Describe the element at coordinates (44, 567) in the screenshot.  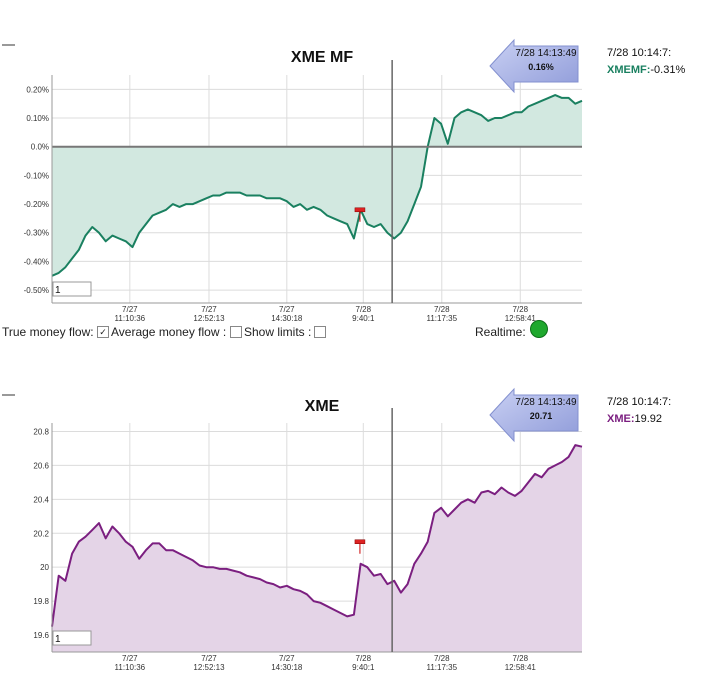
I see `y-tick-label: 20` at that location.